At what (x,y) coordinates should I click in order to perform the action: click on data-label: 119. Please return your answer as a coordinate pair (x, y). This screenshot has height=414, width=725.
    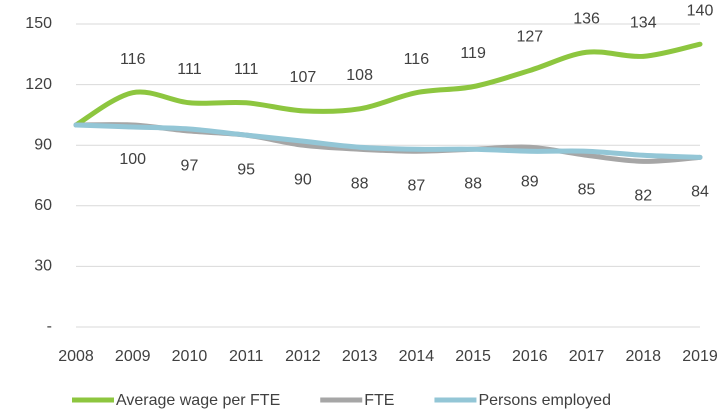
    Looking at the image, I should click on (473, 53).